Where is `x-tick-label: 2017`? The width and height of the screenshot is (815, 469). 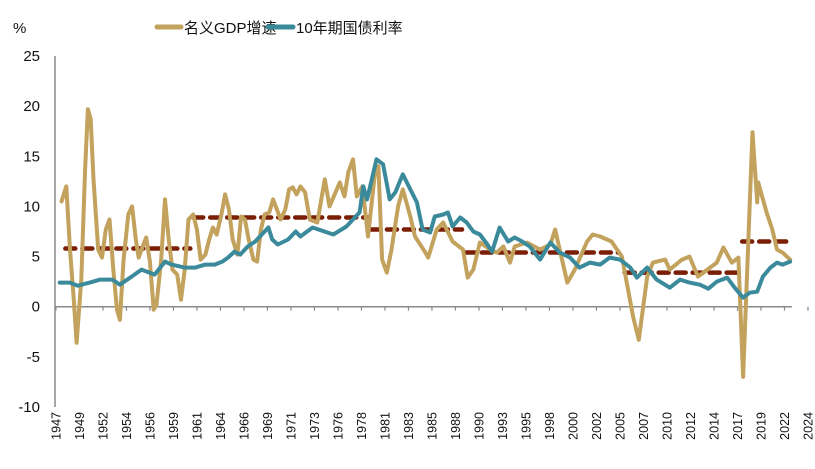 x-tick-label: 2017 is located at coordinates (738, 426).